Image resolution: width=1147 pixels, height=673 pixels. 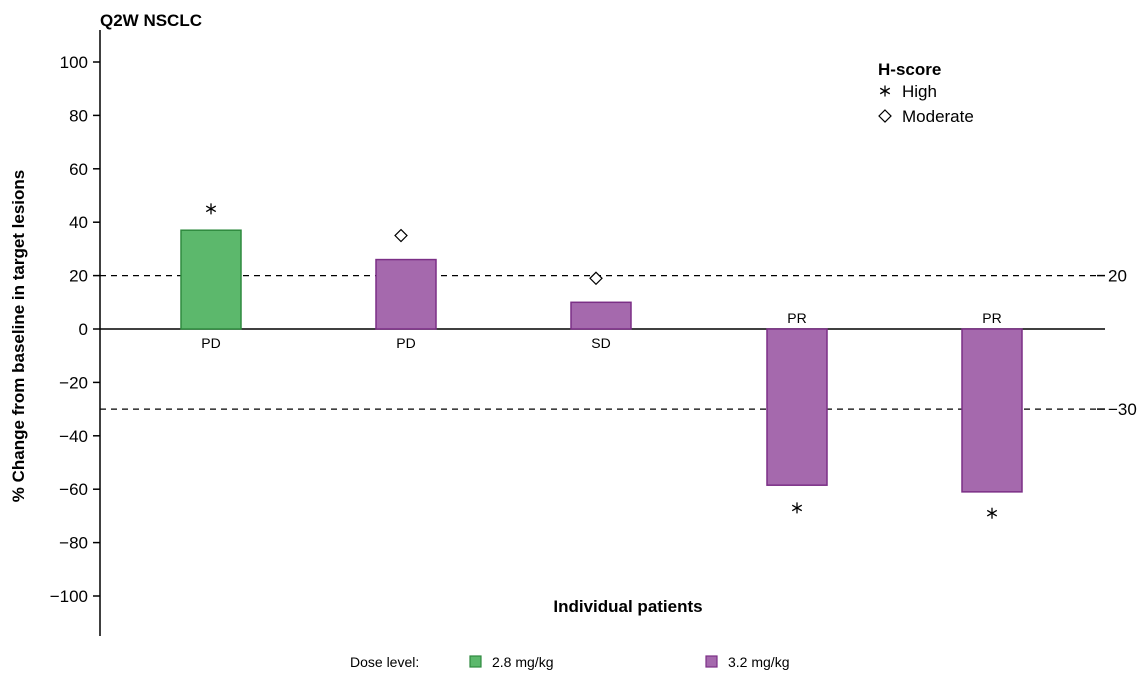 I want to click on hscore-legend-high: High, so click(x=919, y=91).